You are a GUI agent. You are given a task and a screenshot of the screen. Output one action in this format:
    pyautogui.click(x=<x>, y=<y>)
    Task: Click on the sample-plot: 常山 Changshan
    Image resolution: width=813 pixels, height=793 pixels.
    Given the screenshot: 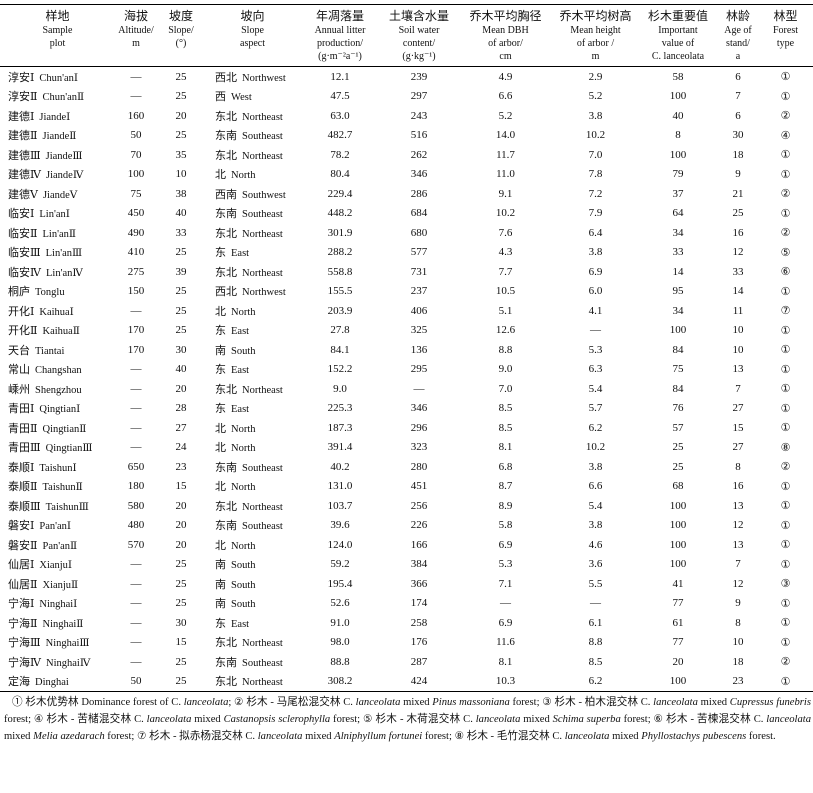 What is the action you would take?
    pyautogui.click(x=57, y=370)
    